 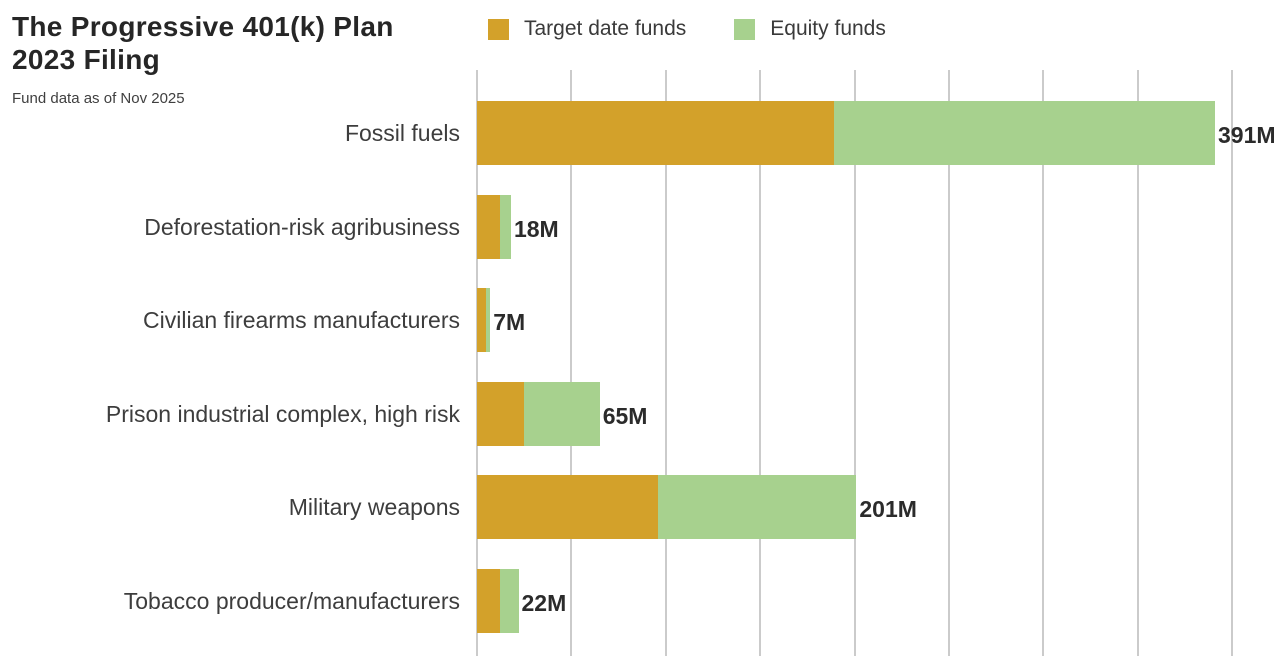 I want to click on legend-label: Equity funds, so click(x=828, y=28).